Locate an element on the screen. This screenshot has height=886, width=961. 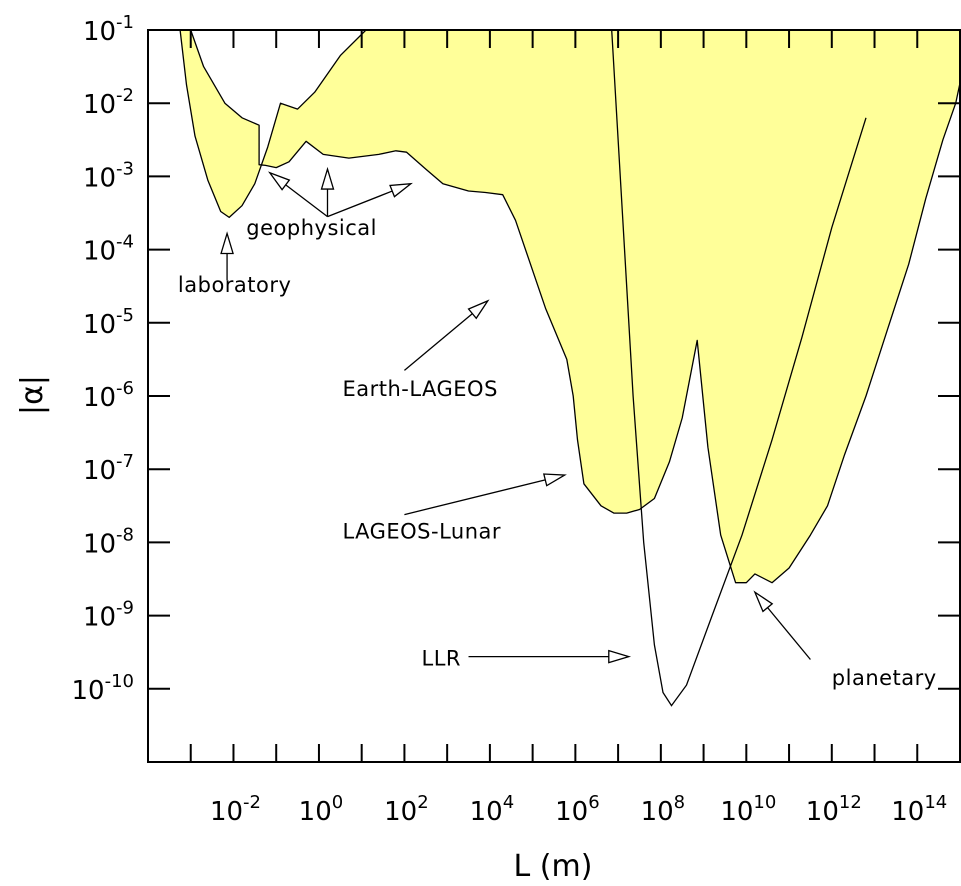
annotation-label: LAGEOS-Lunar is located at coordinates (421, 532).